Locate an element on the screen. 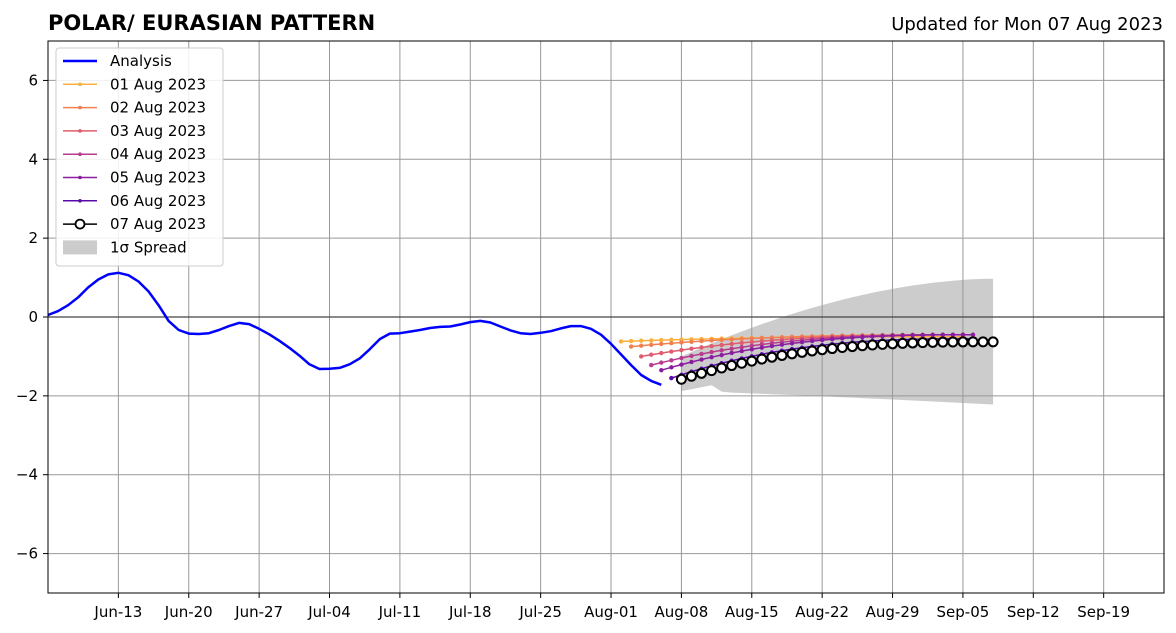 Image resolution: width=1176 pixels, height=633 pixels. y-tick-label: −6 is located at coordinates (27, 554).